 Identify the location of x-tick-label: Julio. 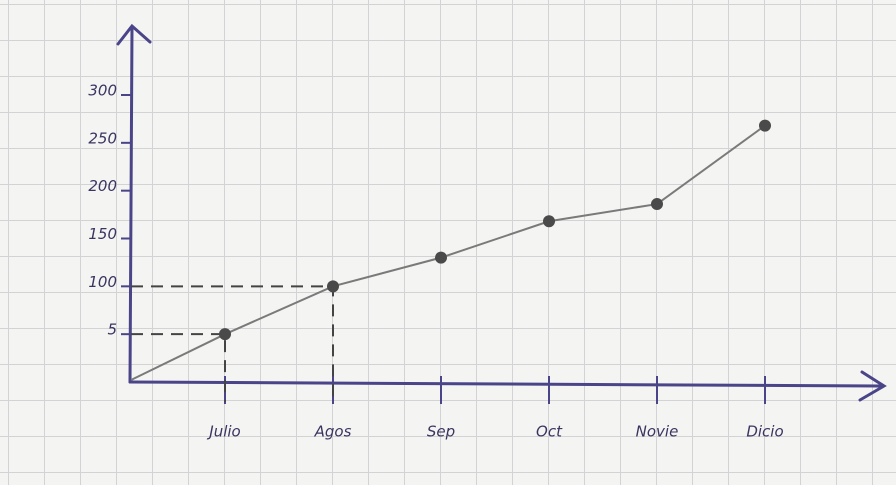
(223, 432).